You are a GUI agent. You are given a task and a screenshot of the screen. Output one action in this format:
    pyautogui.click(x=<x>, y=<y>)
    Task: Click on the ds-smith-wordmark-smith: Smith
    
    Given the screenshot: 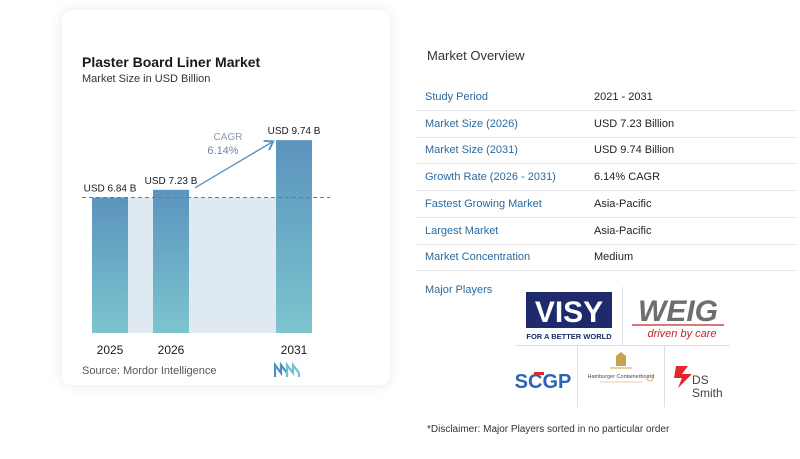 What is the action you would take?
    pyautogui.click(x=707, y=393)
    